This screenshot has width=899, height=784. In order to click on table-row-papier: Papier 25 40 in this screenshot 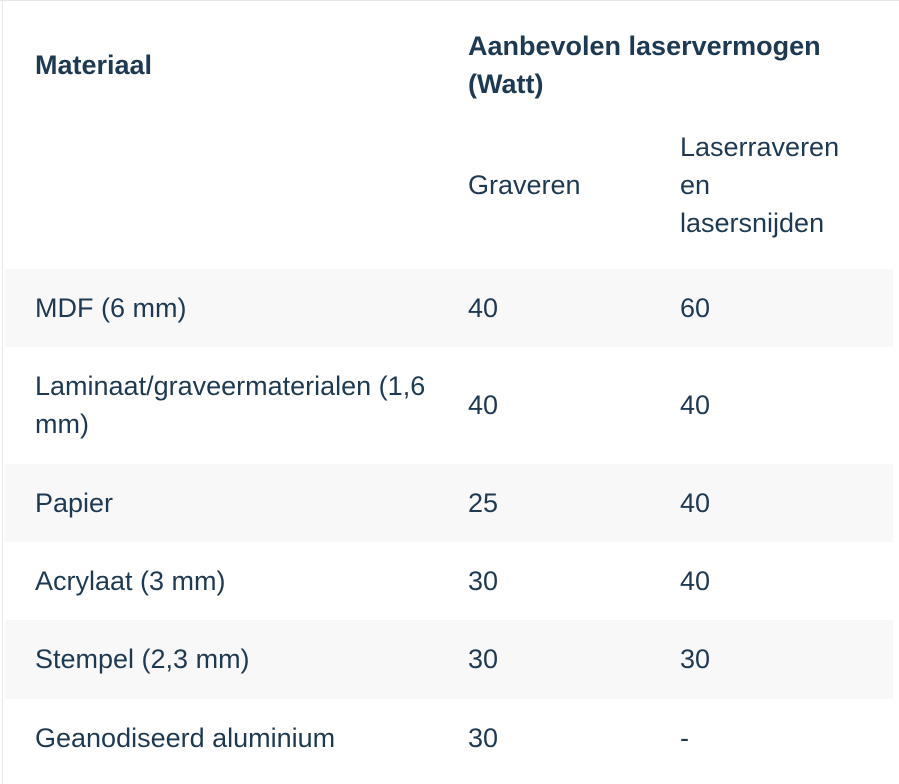, I will do `click(449, 502)`.